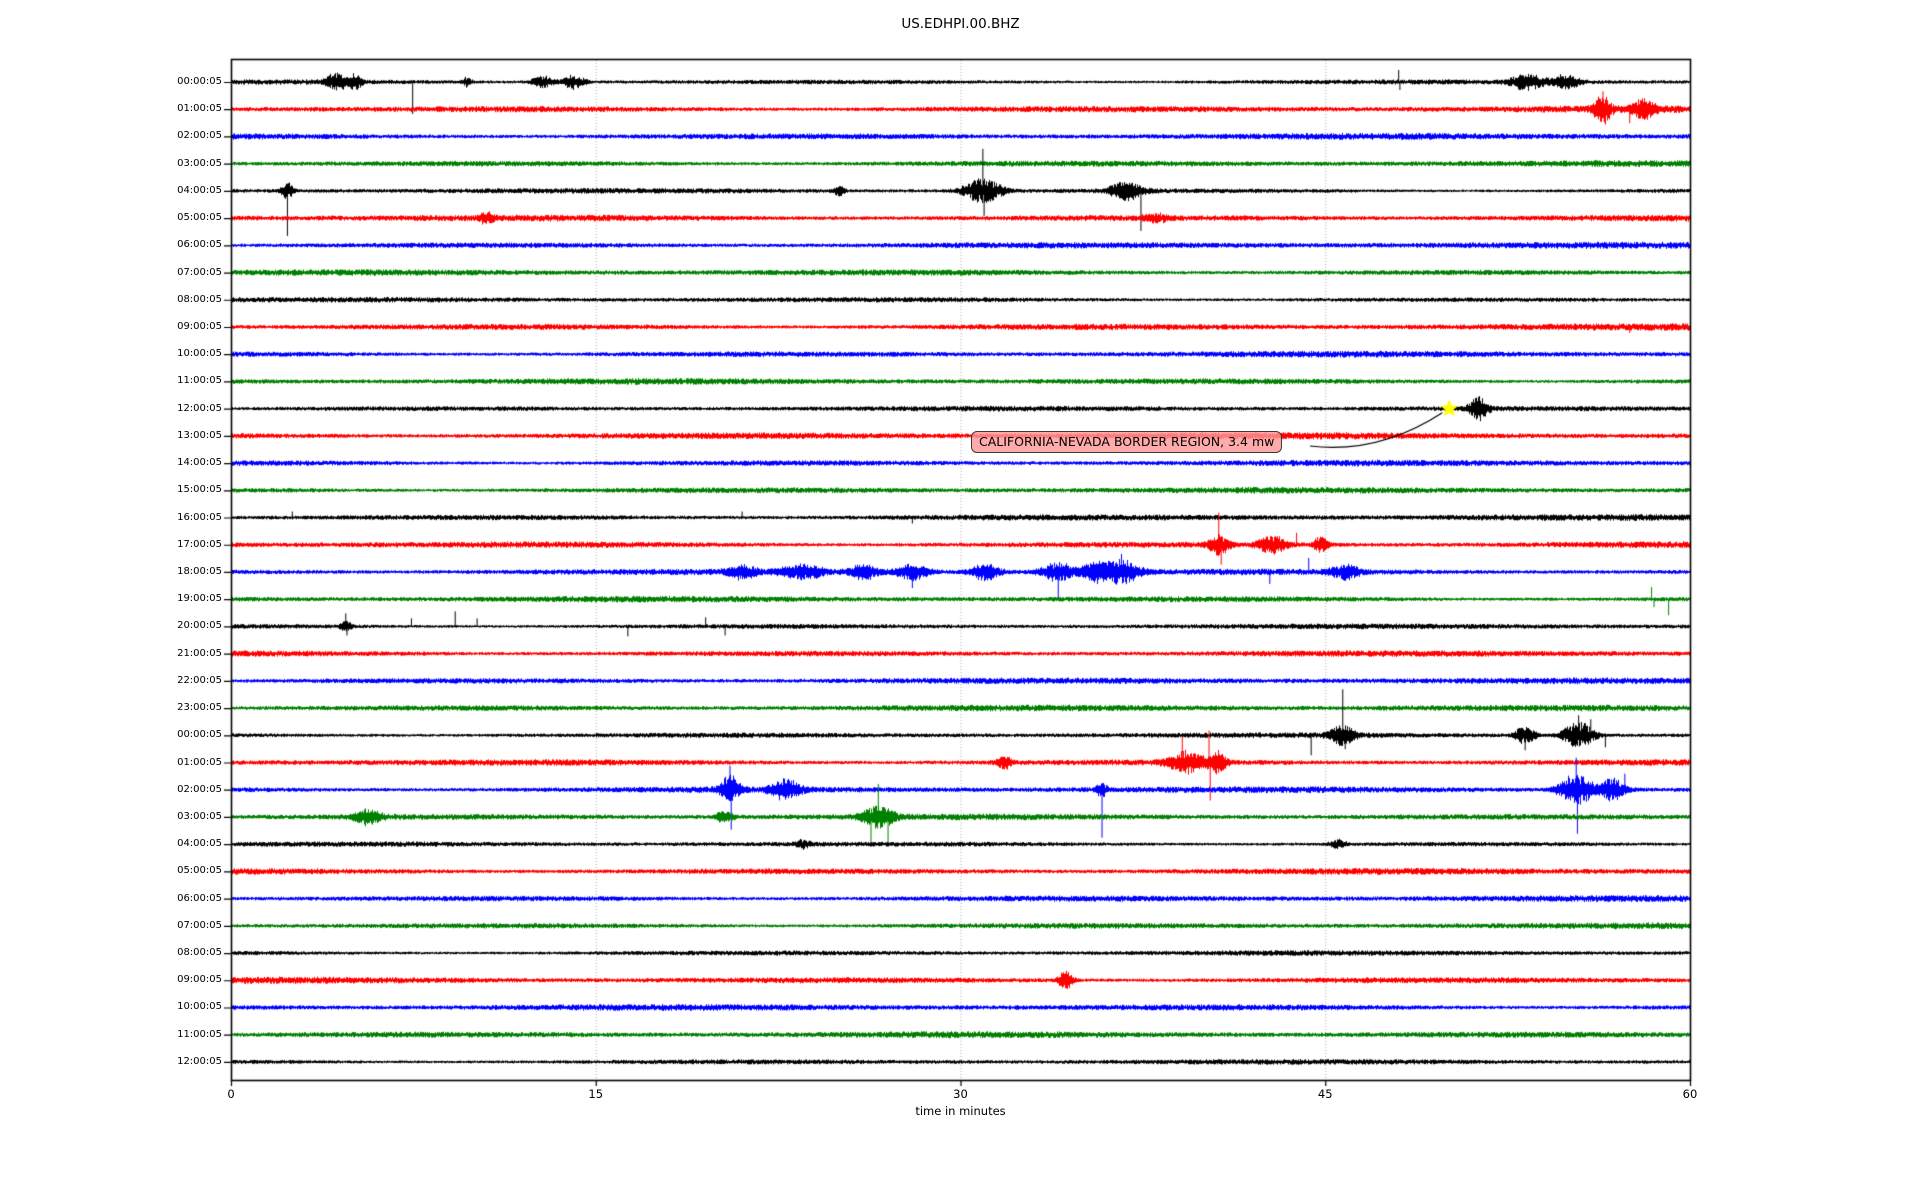  I want to click on y-axis-label: 18:00:05, so click(199, 571).